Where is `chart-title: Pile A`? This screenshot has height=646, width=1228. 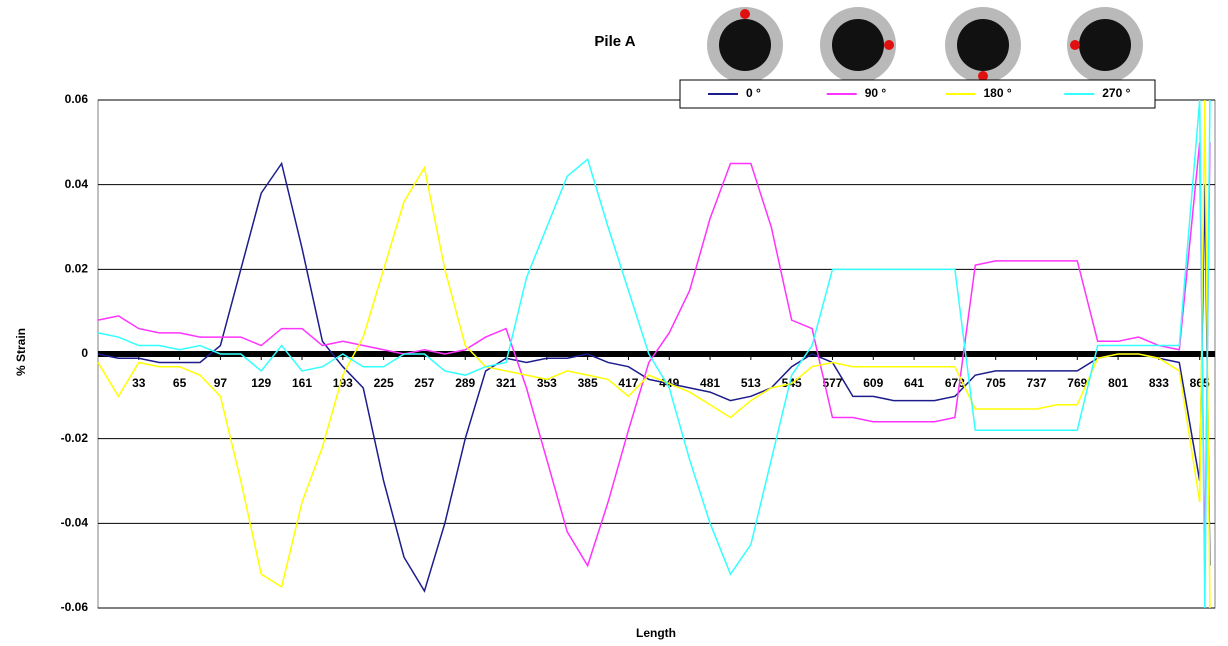 chart-title: Pile A is located at coordinates (614, 41).